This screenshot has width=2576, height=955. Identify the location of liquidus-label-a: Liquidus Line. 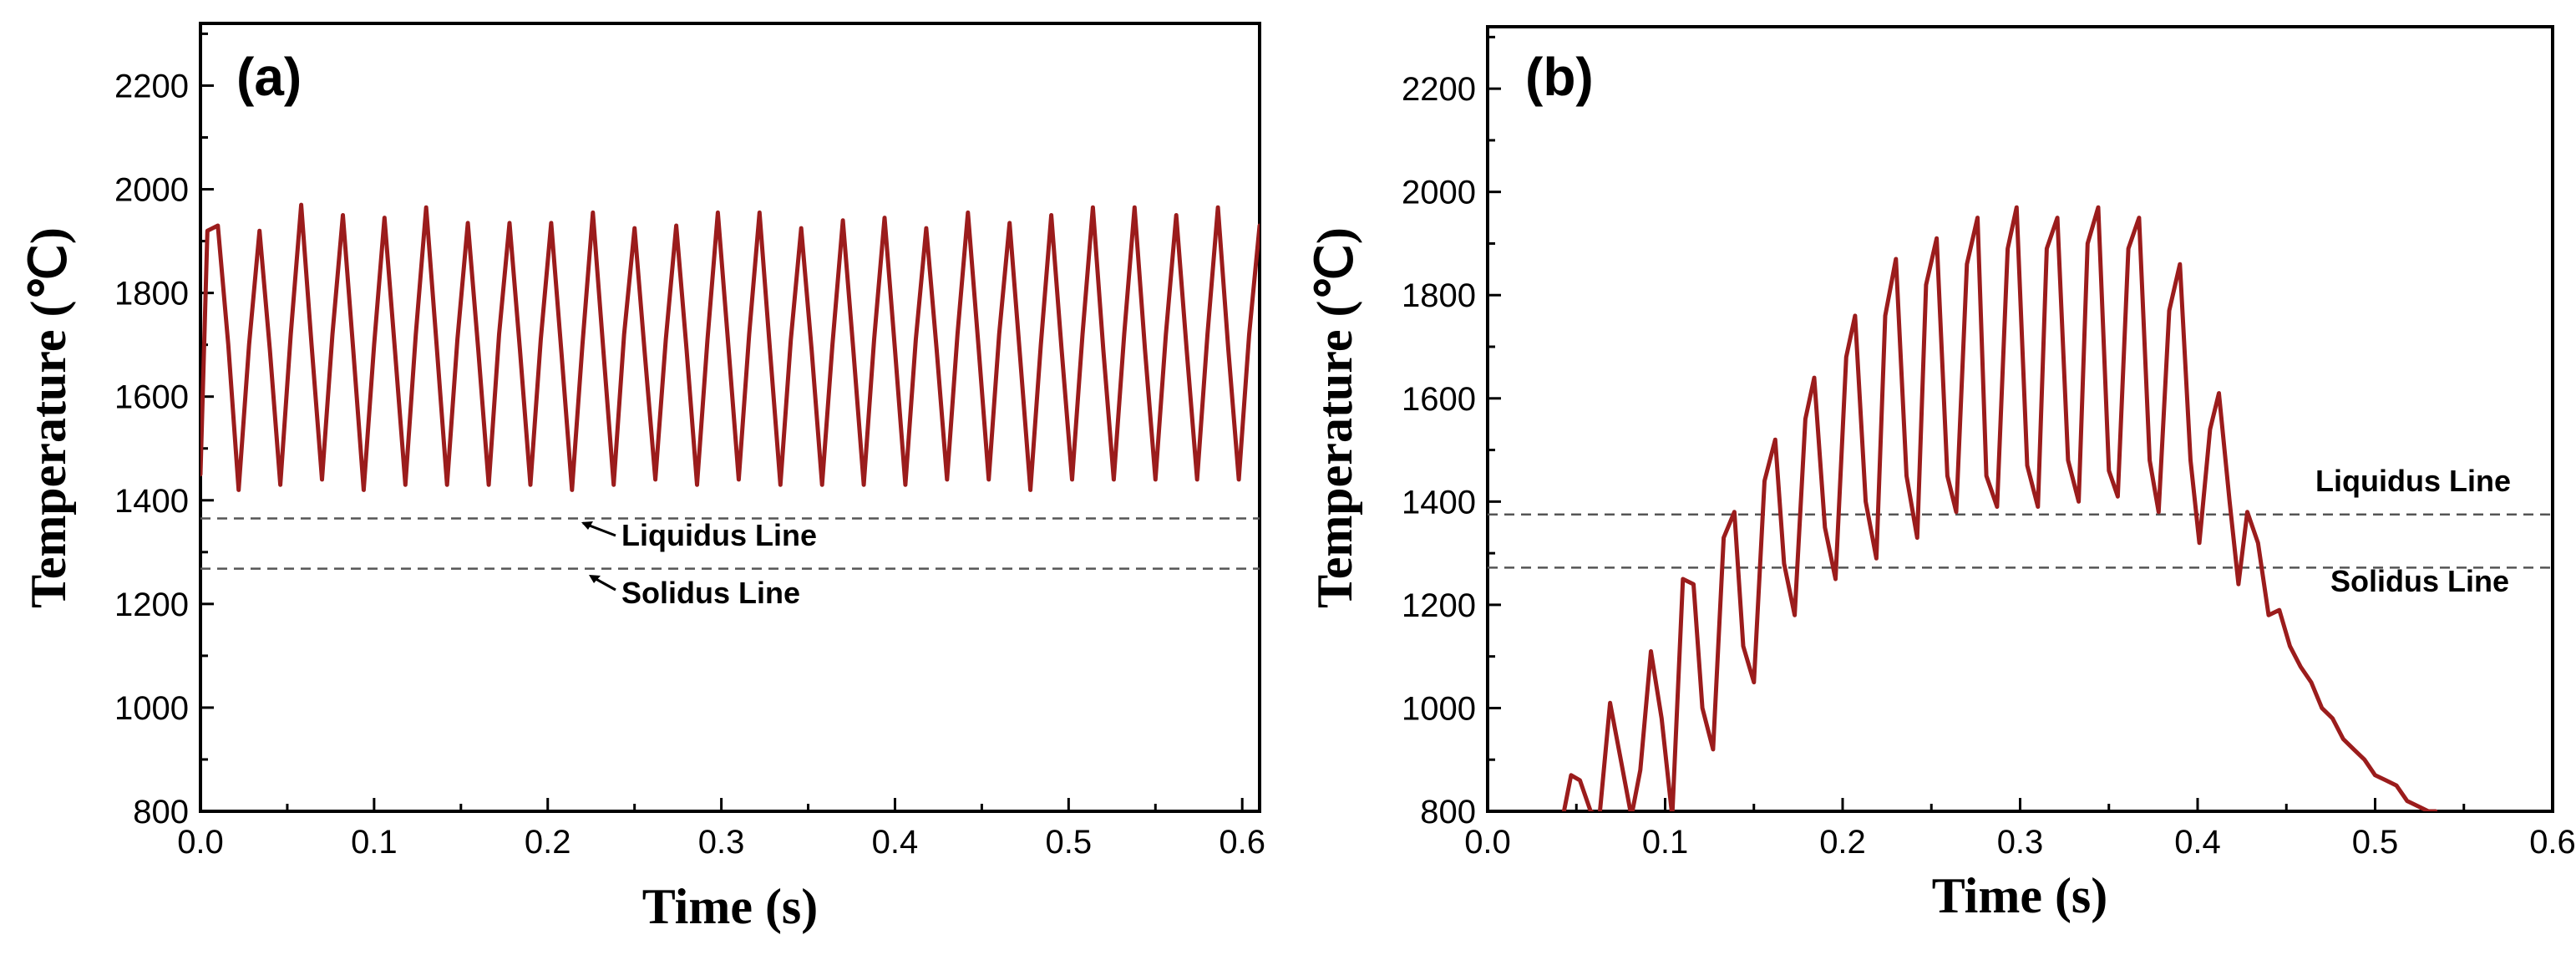
(719, 535).